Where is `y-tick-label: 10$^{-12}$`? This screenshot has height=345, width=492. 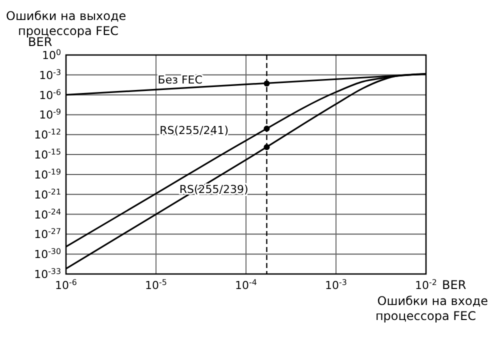
y-tick-label: 10$^{-12}$ is located at coordinates (47, 134).